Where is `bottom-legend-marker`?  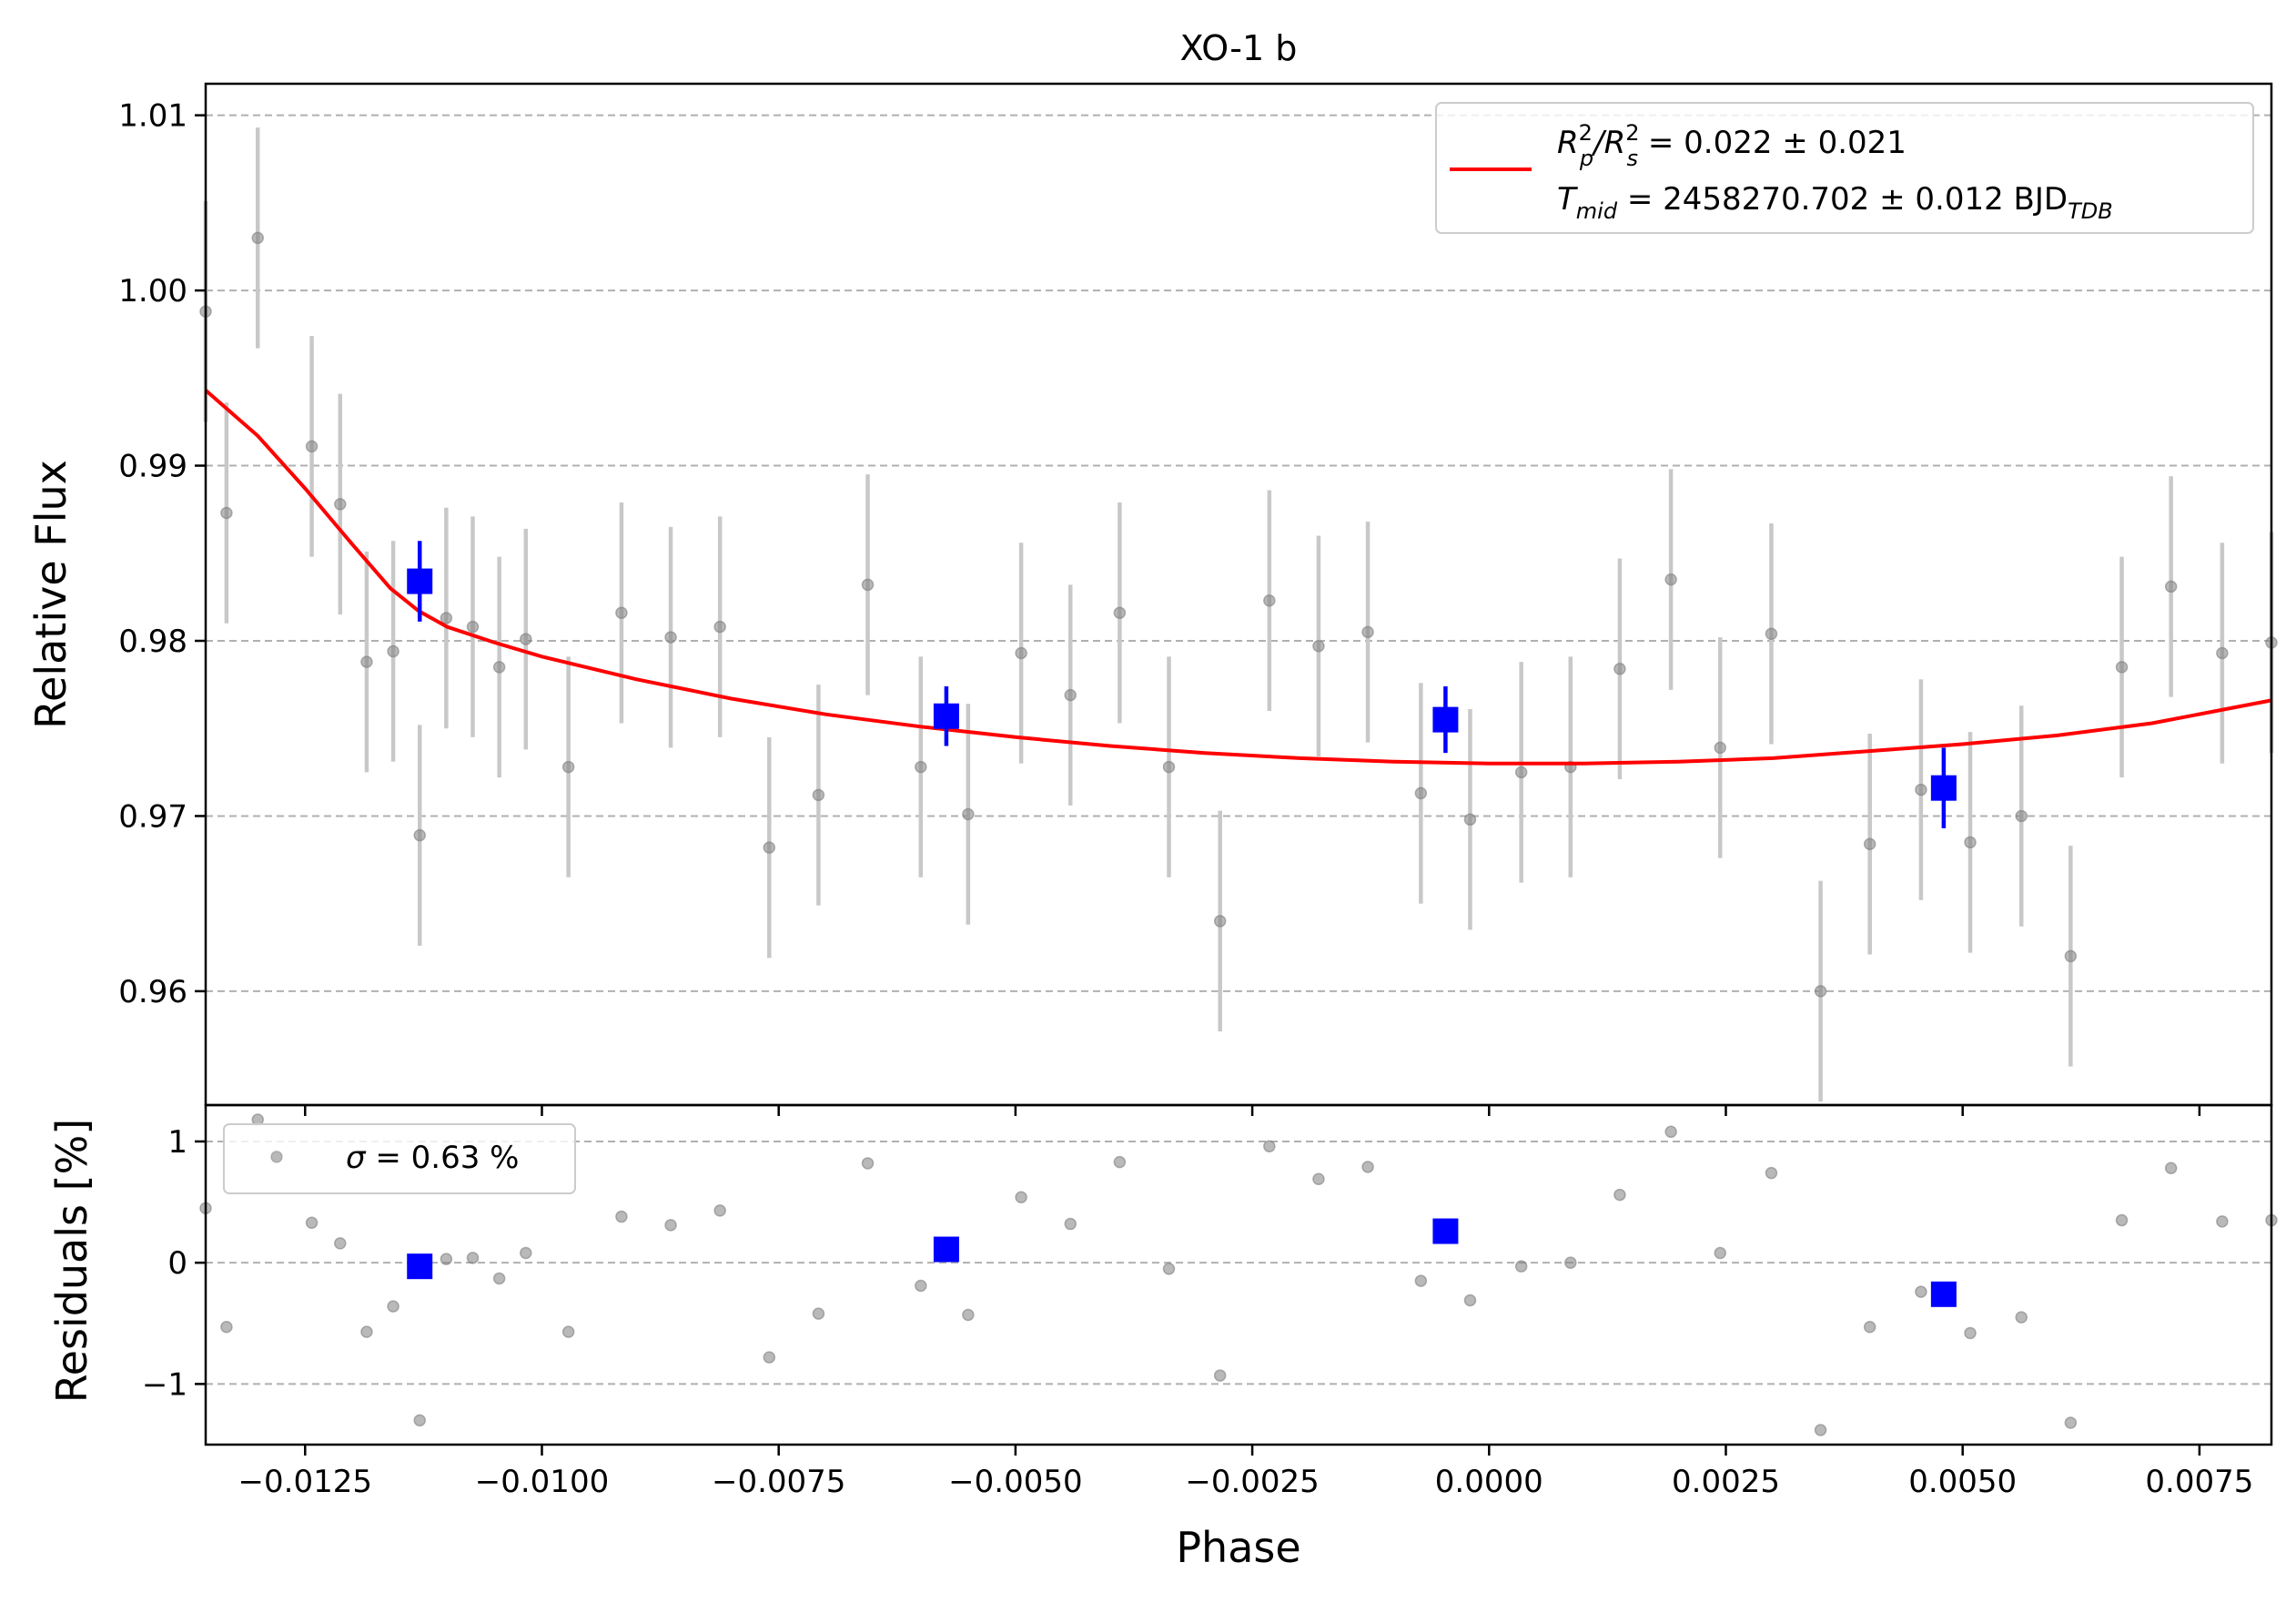
bottom-legend-marker is located at coordinates (277, 1157).